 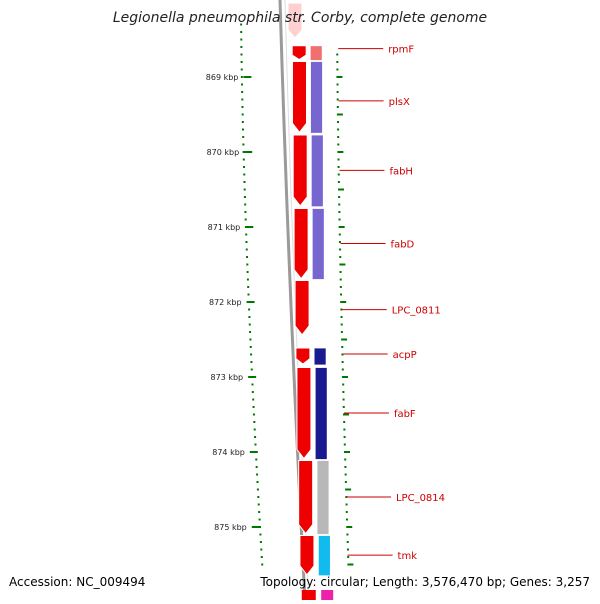 What do you see at coordinates (228, 452) in the screenshot?
I see `scale-label-5: 874 kbp` at bounding box center [228, 452].